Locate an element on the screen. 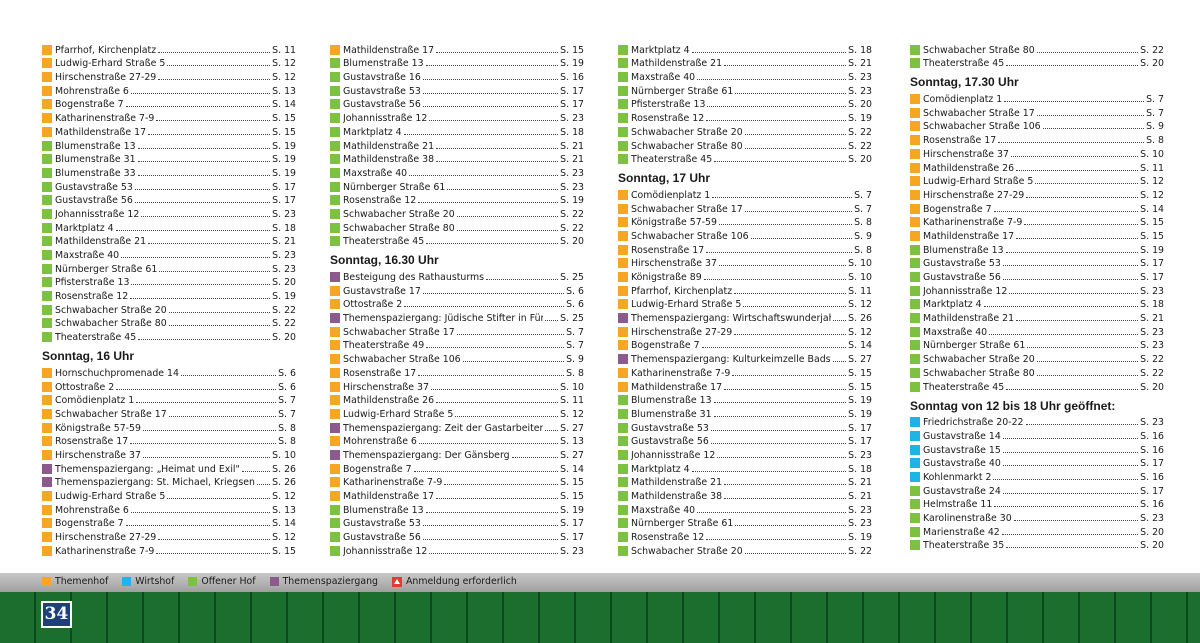 The image size is (1200, 643). page-reference: S. 13 is located at coordinates (284, 510).